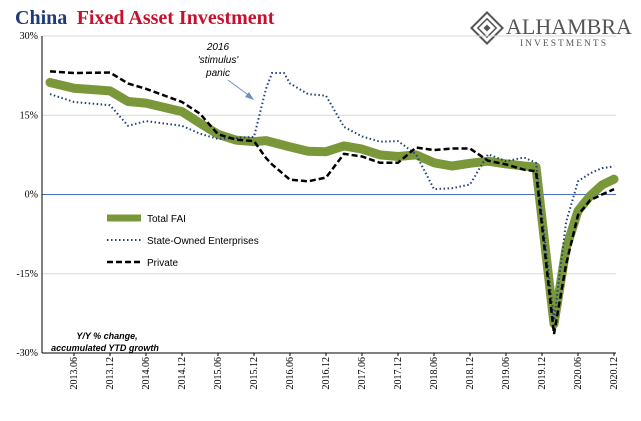 The height and width of the screenshot is (421, 641). What do you see at coordinates (470, 373) in the screenshot?
I see `x-tick-label: 2018.12` at bounding box center [470, 373].